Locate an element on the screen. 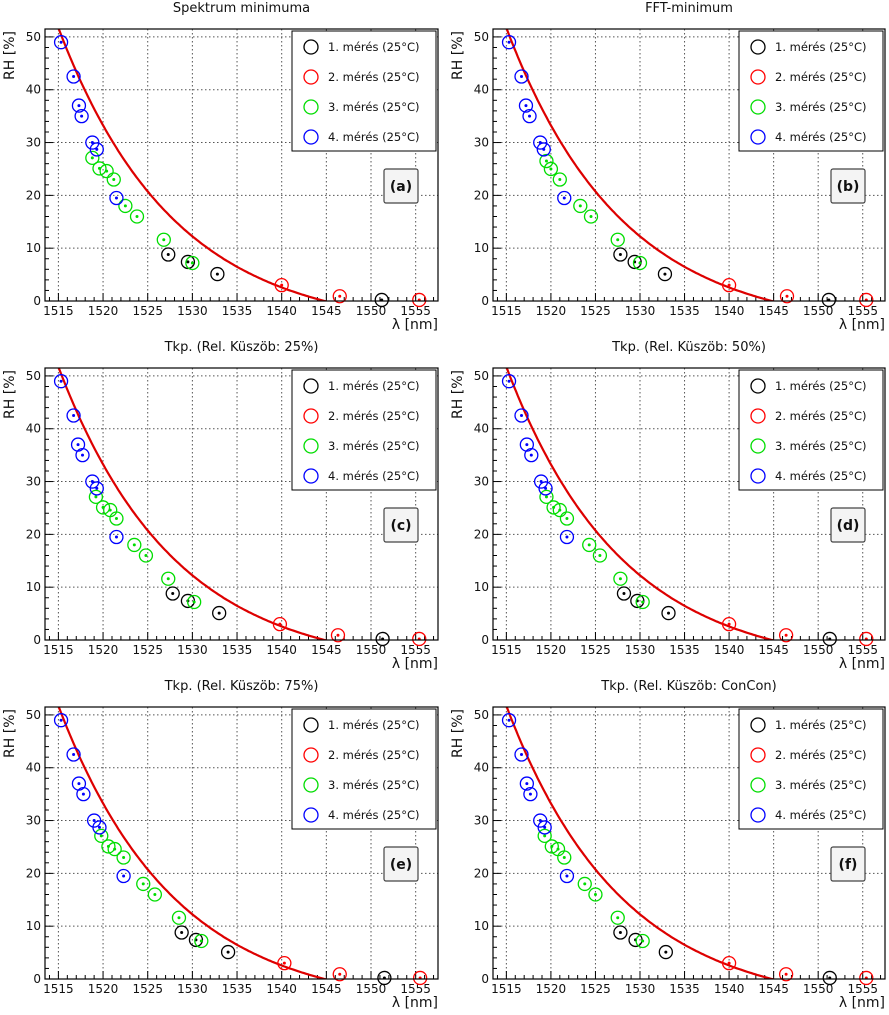  x-axis-label: λ [nm] is located at coordinates (862, 1003).